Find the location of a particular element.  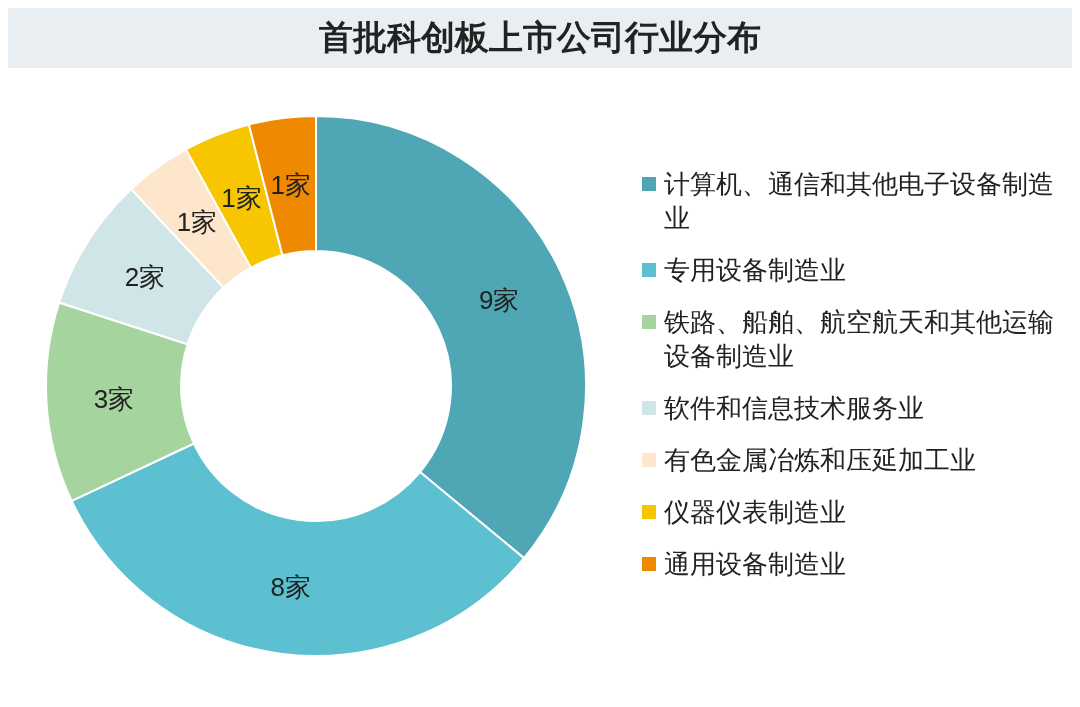

data-label: 8家 is located at coordinates (290, 586).